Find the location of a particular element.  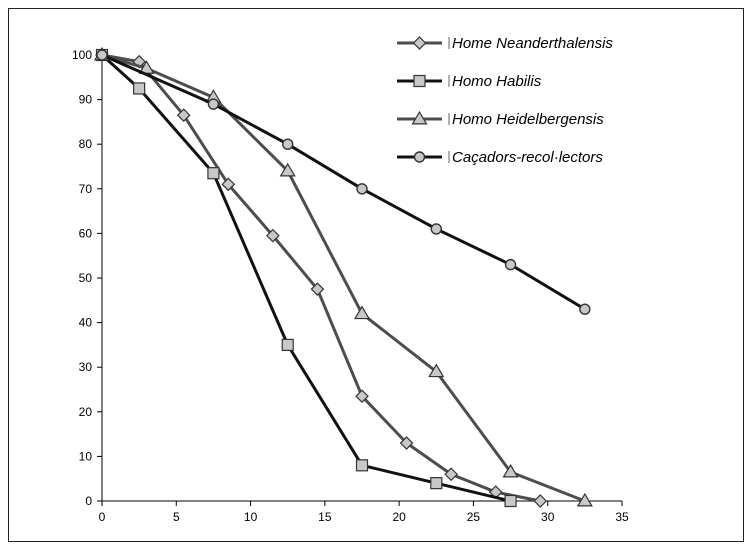

legend-label: Home Neanderthalensis is located at coordinates (532, 43).